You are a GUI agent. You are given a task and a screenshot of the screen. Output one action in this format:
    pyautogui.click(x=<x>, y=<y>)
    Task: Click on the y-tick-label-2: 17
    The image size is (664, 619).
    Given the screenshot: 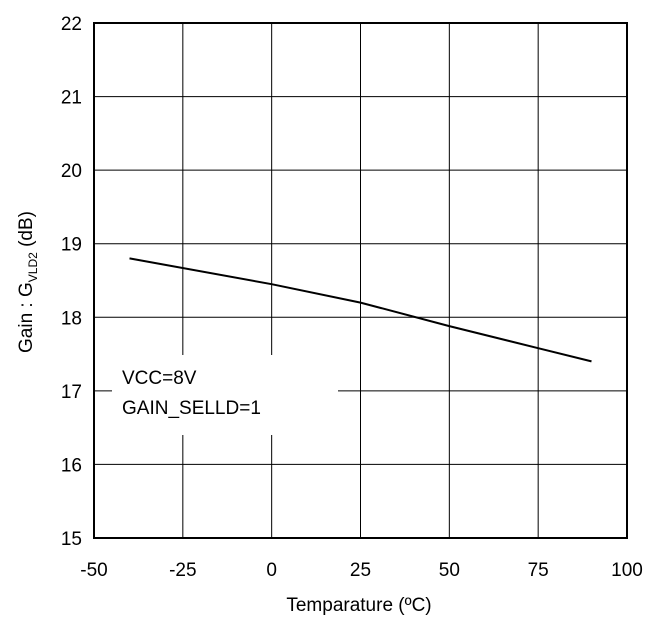 What is the action you would take?
    pyautogui.click(x=71, y=392)
    